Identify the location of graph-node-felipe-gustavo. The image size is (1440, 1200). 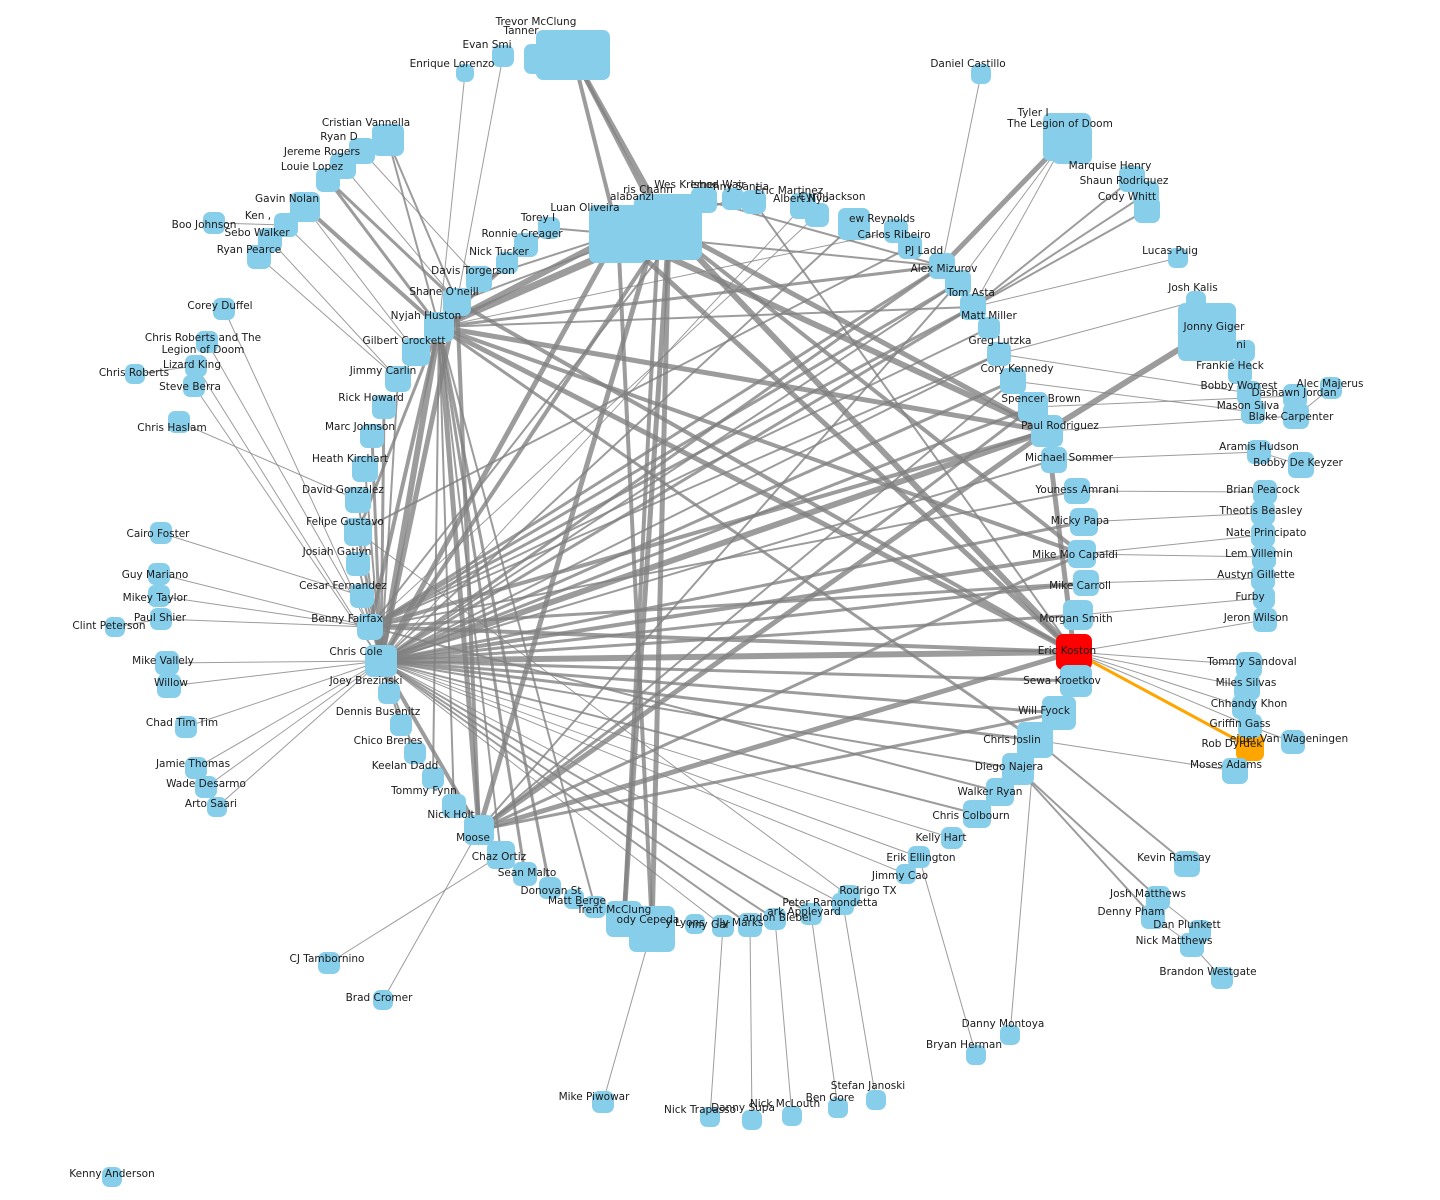
(358, 532).